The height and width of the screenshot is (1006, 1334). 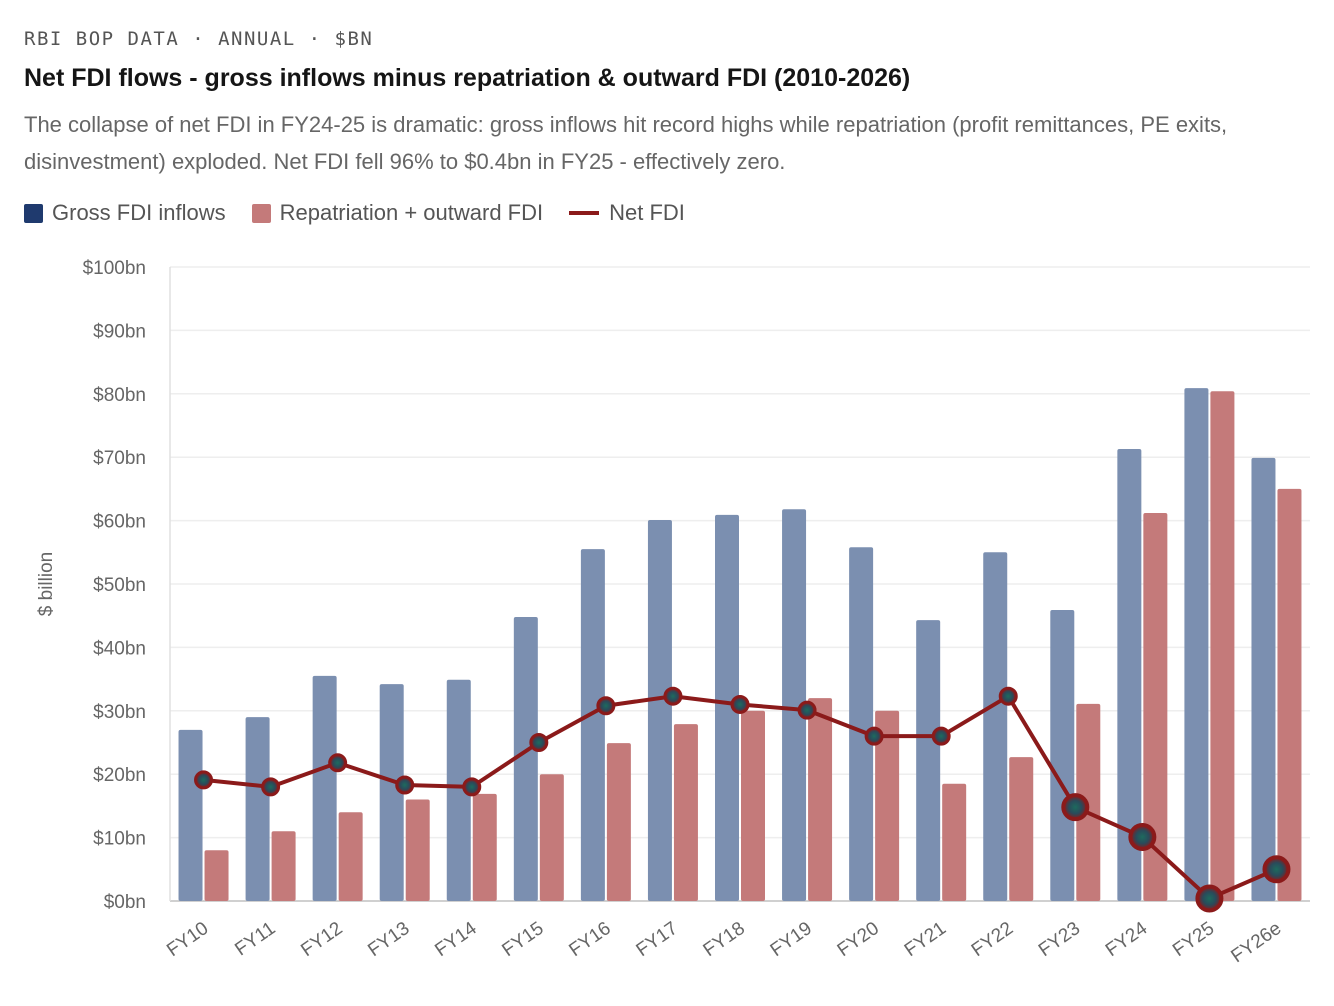 What do you see at coordinates (887, 805) in the screenshot?
I see `bar-repatriation-FY20` at bounding box center [887, 805].